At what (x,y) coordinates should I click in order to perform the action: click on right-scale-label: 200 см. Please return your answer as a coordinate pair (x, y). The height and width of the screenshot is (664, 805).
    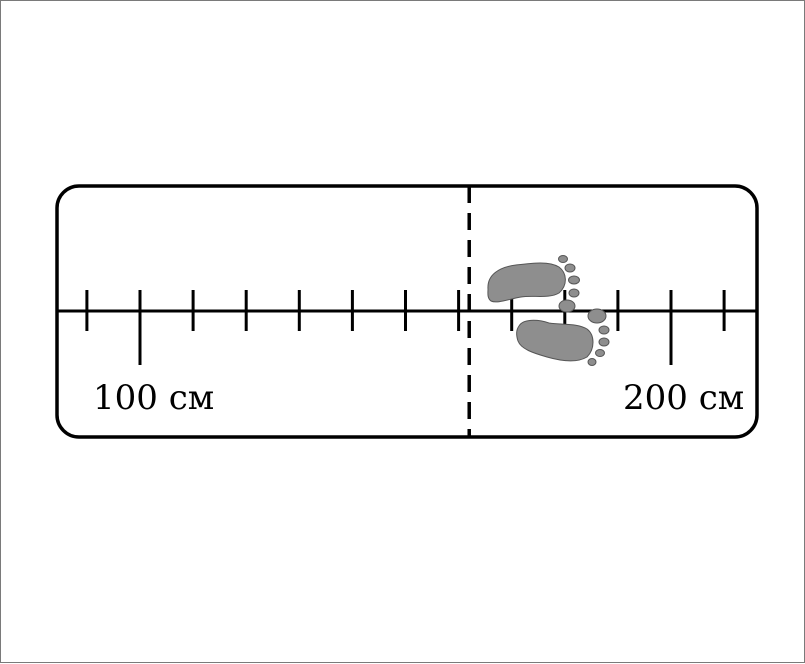
    Looking at the image, I should click on (683, 398).